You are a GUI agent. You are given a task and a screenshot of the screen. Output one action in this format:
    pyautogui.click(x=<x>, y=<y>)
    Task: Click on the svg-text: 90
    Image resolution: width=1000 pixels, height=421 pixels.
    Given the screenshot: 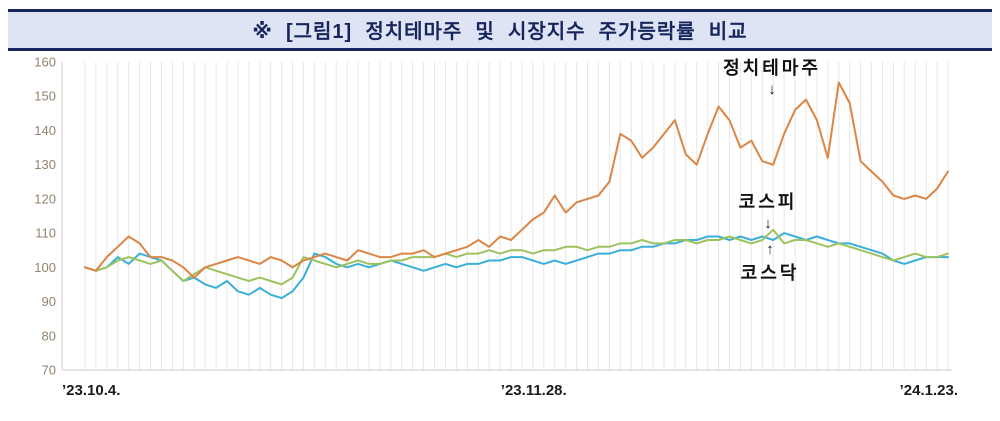 What is the action you would take?
    pyautogui.click(x=49, y=301)
    